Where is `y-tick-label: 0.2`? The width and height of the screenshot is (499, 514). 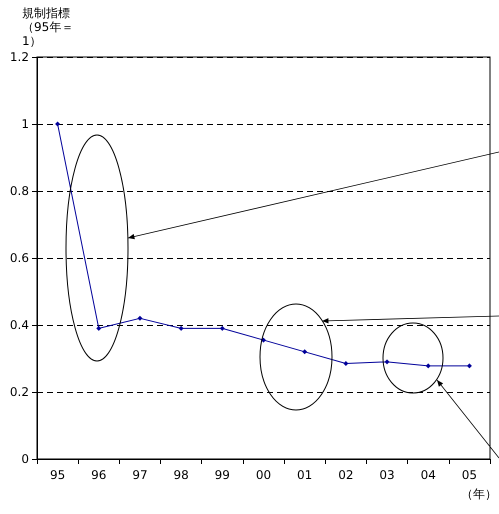 y-tick-label: 0.2 is located at coordinates (19, 392).